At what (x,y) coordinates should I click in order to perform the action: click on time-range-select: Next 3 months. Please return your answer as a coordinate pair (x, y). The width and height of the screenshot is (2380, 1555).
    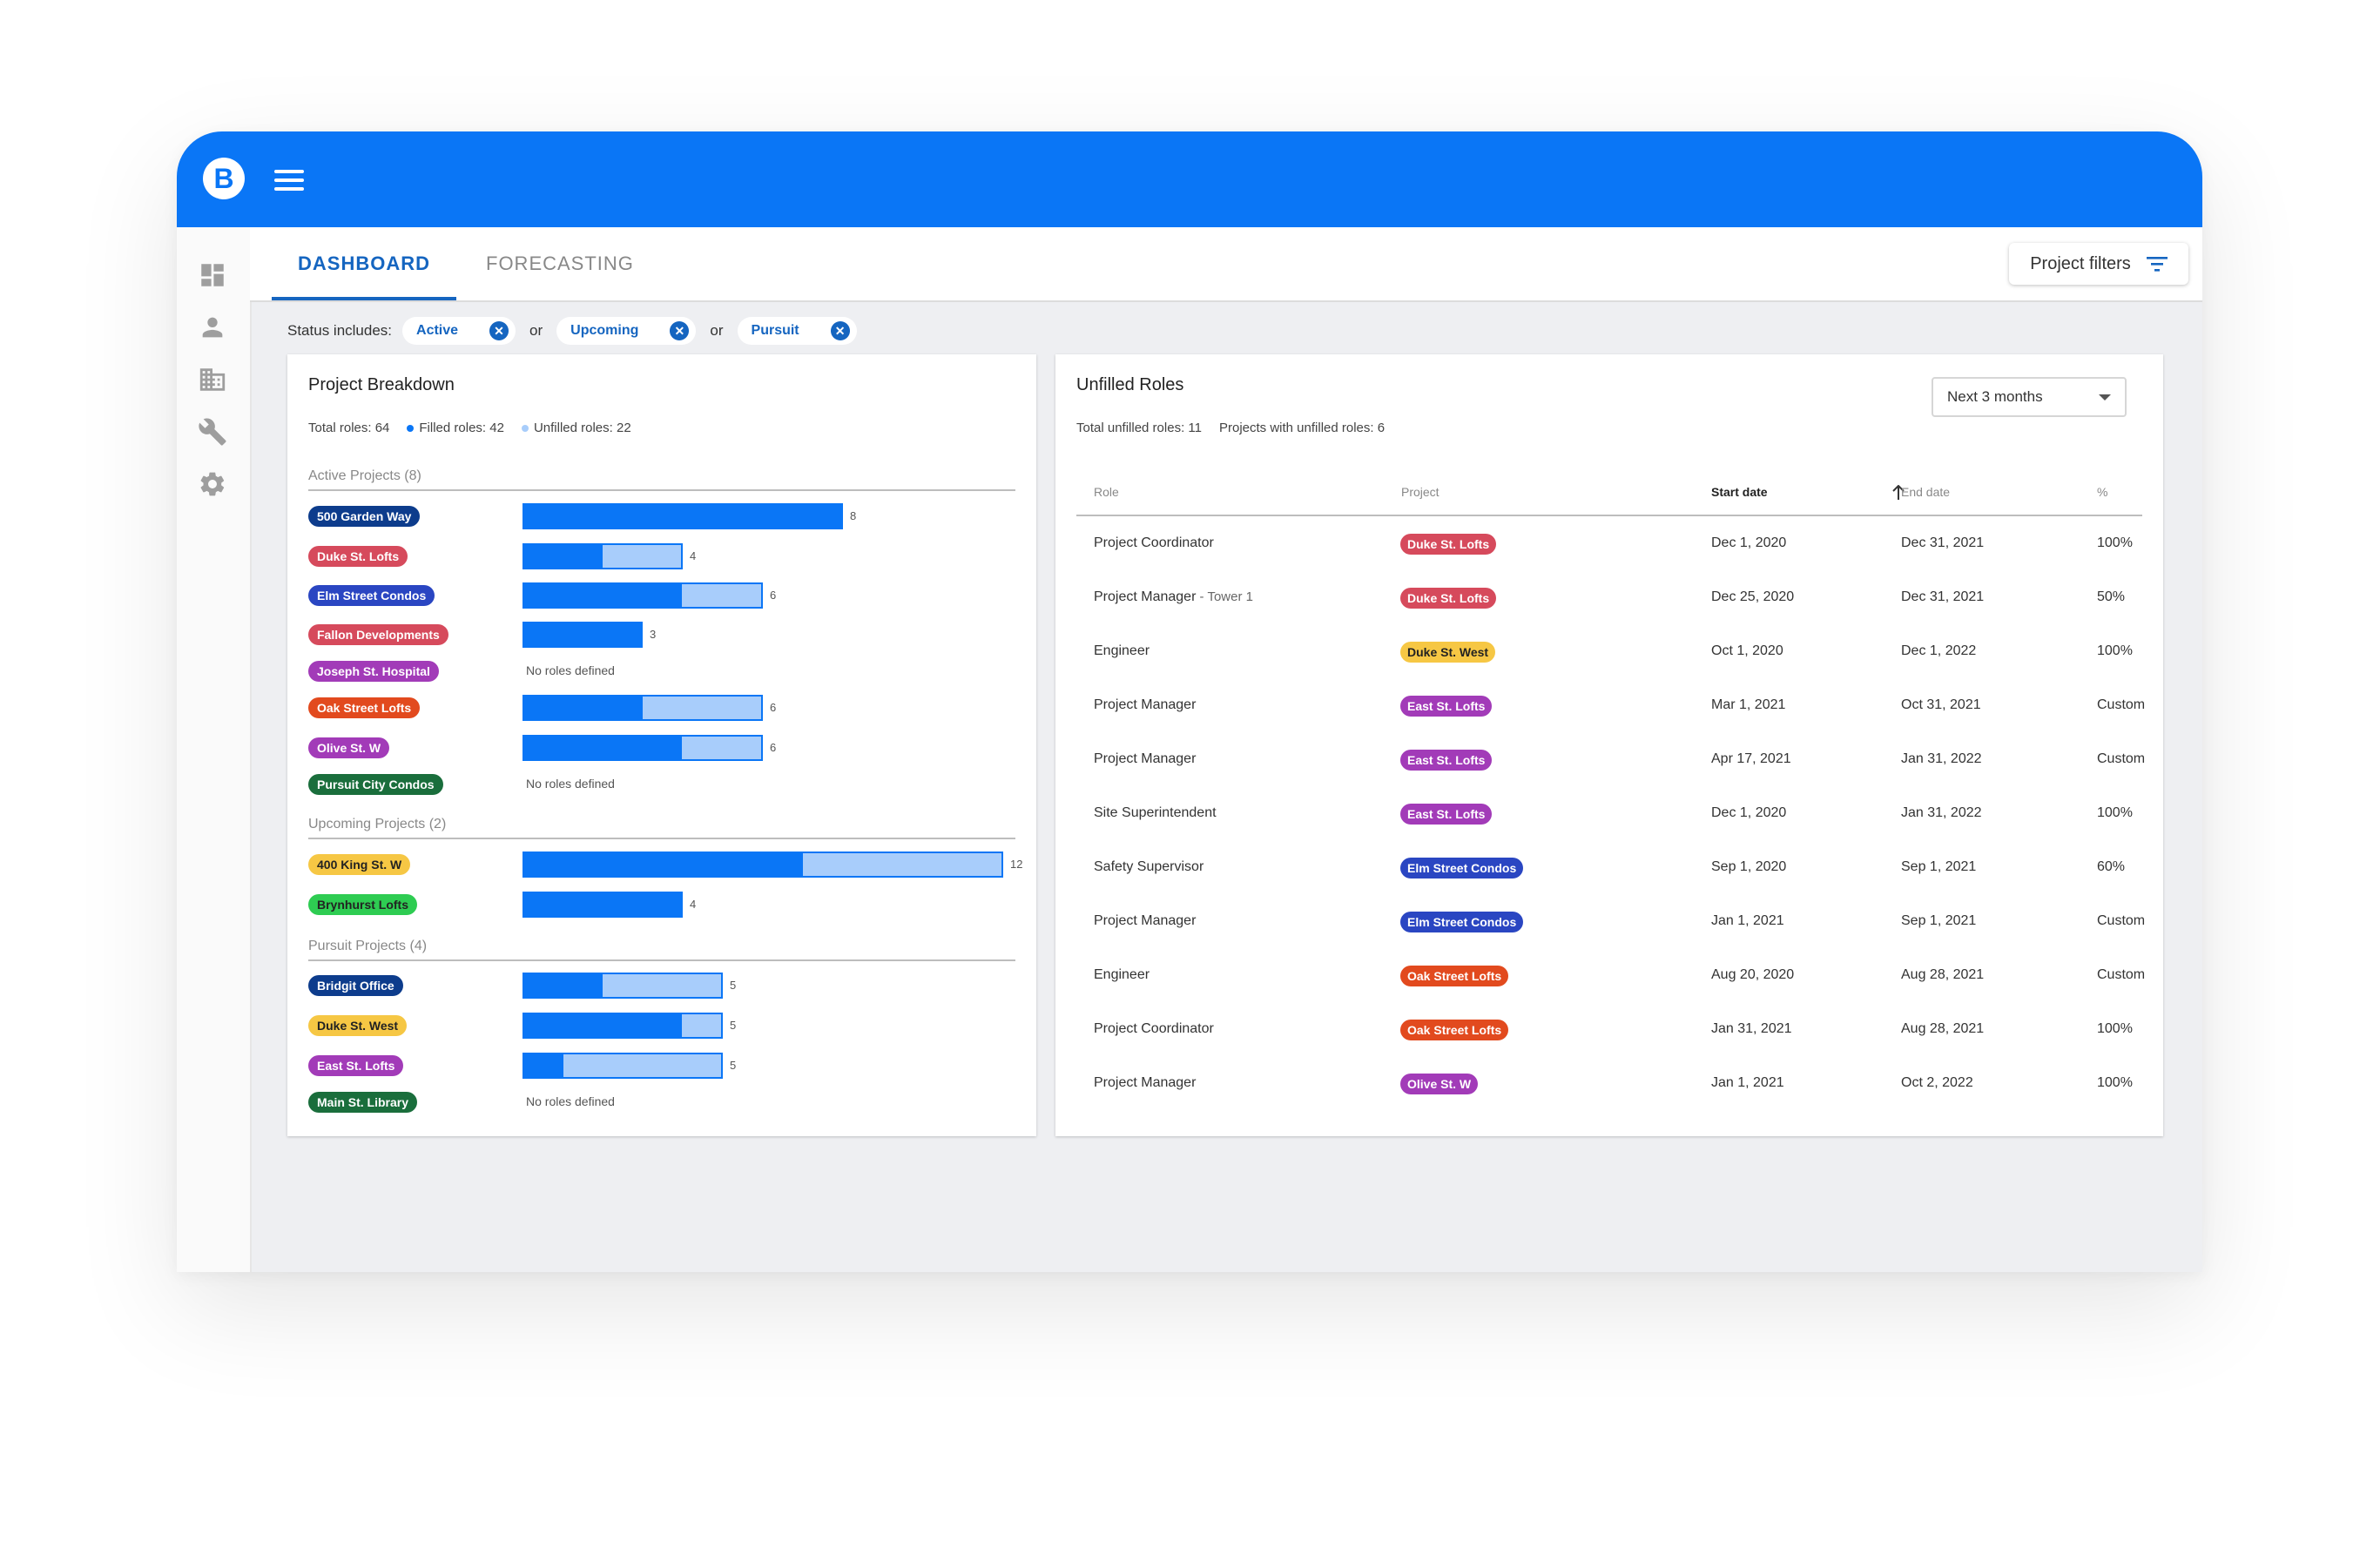
    Looking at the image, I should click on (2029, 397).